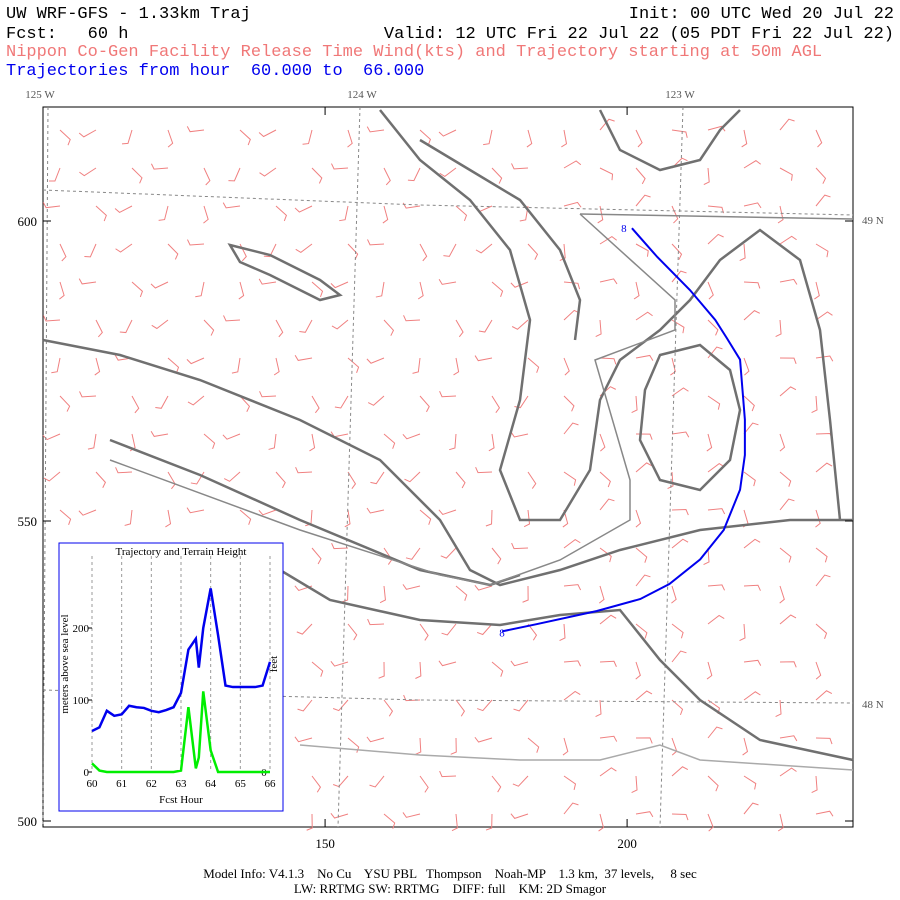 The image size is (900, 900). Describe the element at coordinates (448, 202) in the screenshot. I see `lat-line` at that location.